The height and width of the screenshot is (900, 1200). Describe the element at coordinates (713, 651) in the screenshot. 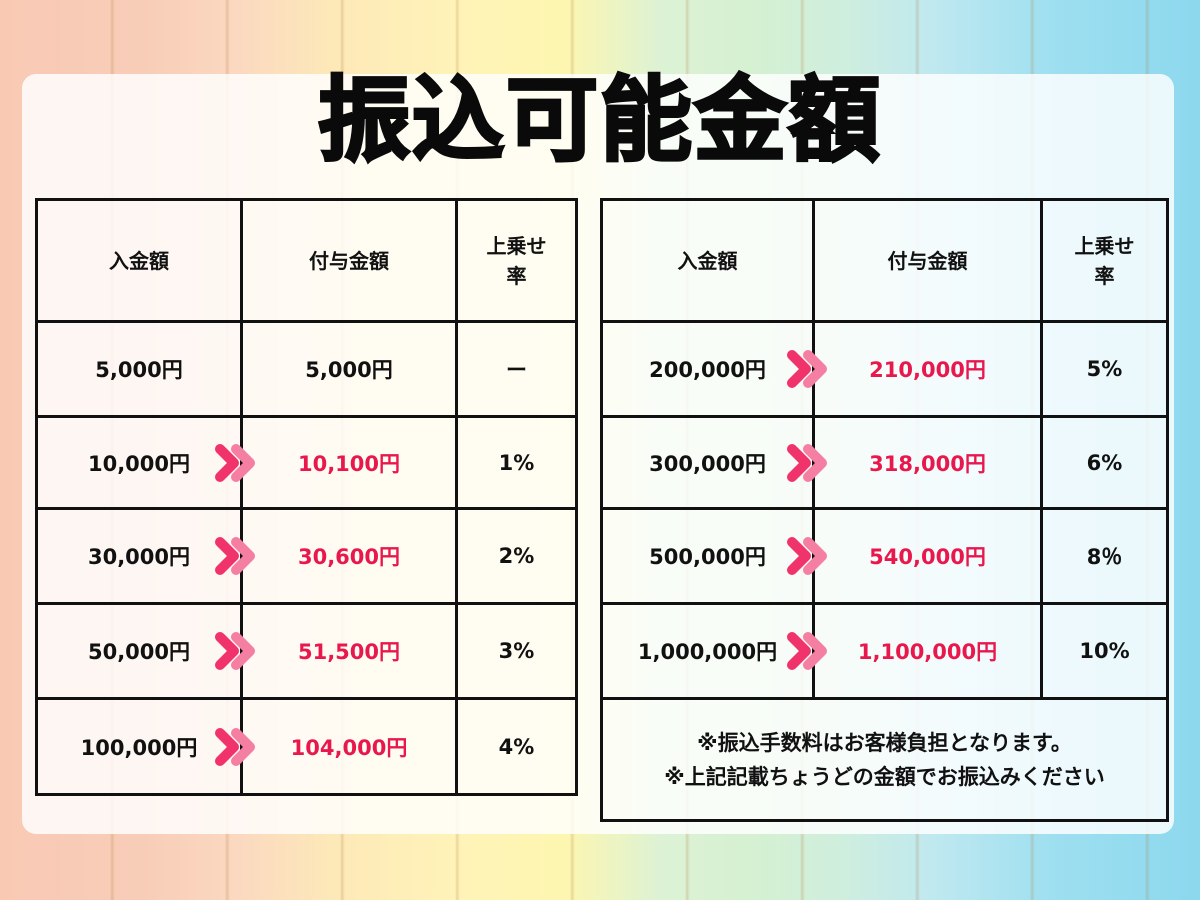

I see `deposit-cell: 1,000,000円` at that location.